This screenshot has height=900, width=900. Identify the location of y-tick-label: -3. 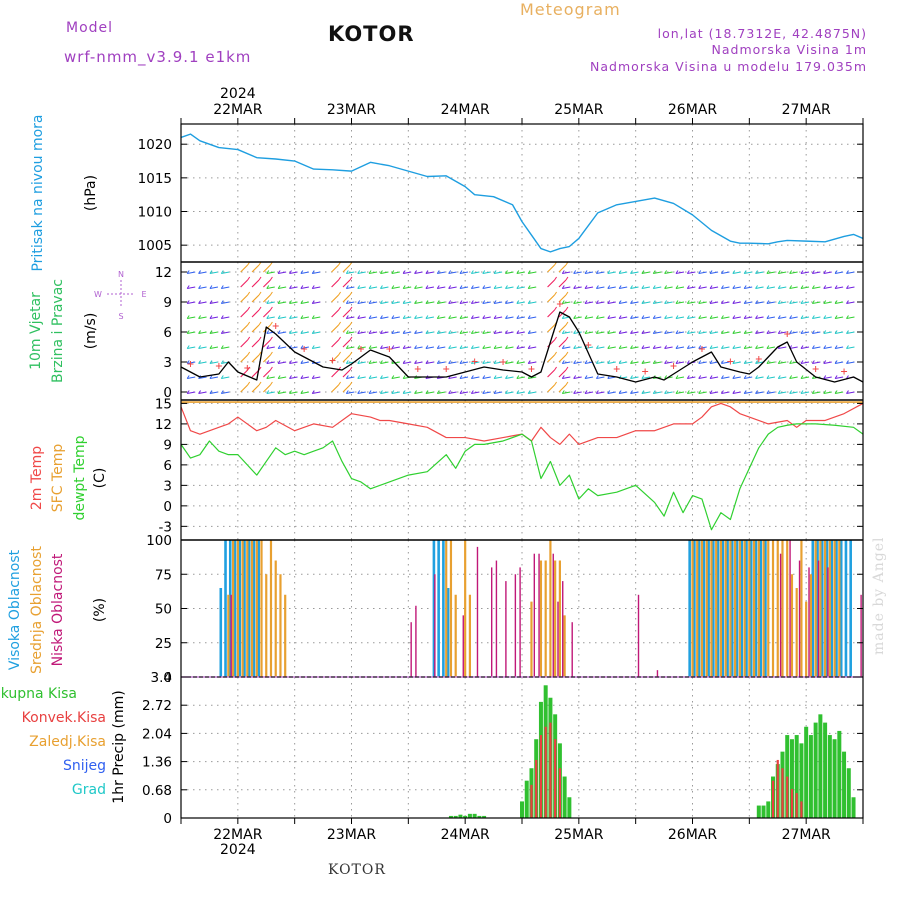
(165, 527).